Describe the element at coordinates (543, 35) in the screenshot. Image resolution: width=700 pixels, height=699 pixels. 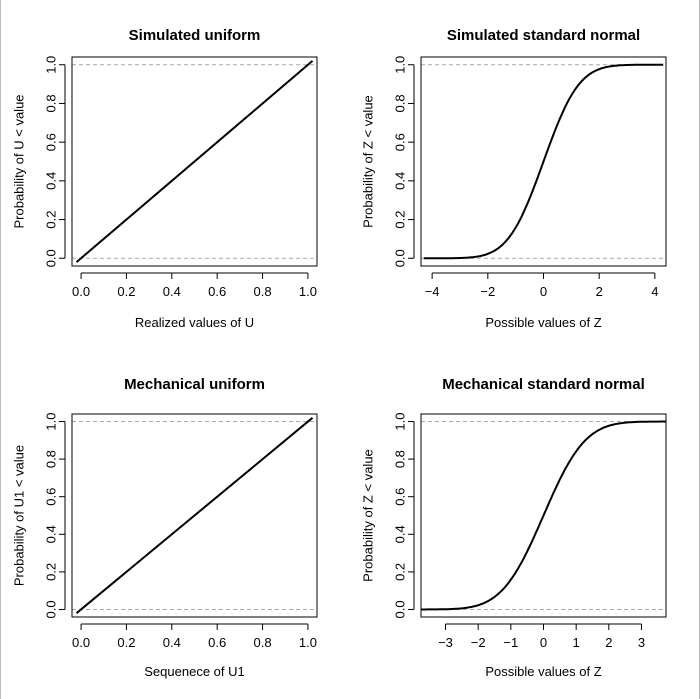
I see `chart-title: Simulated standard normal` at that location.